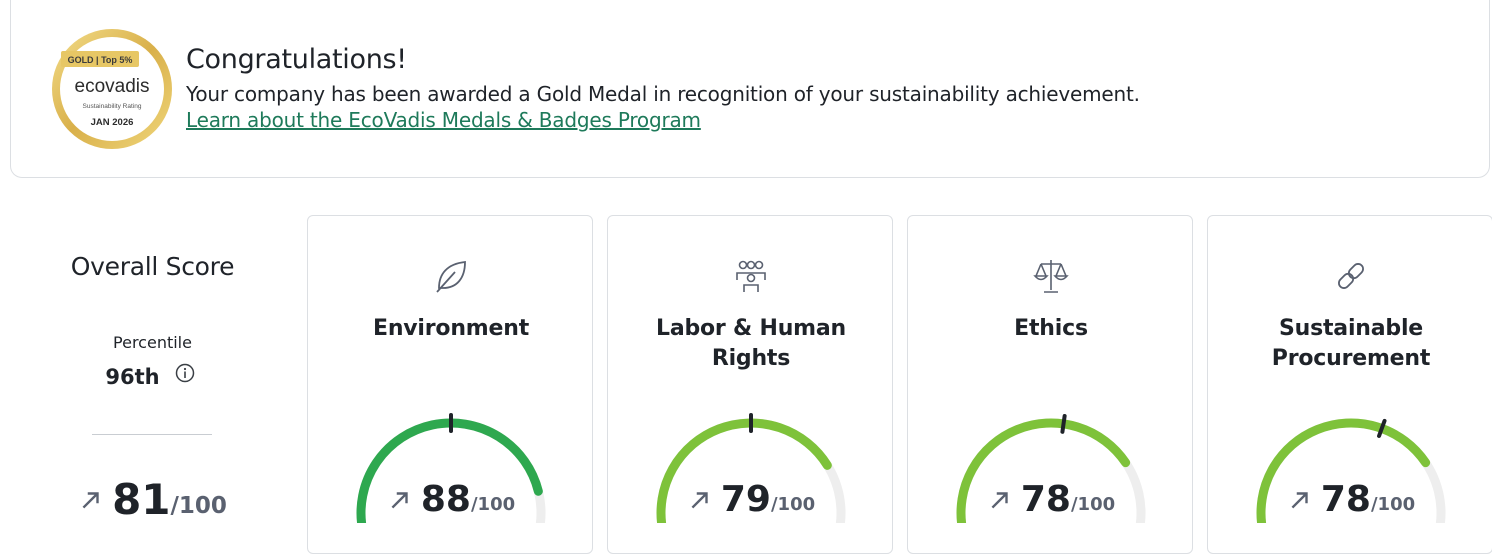  What do you see at coordinates (445, 499) in the screenshot?
I see `theme-score-value: 88` at bounding box center [445, 499].